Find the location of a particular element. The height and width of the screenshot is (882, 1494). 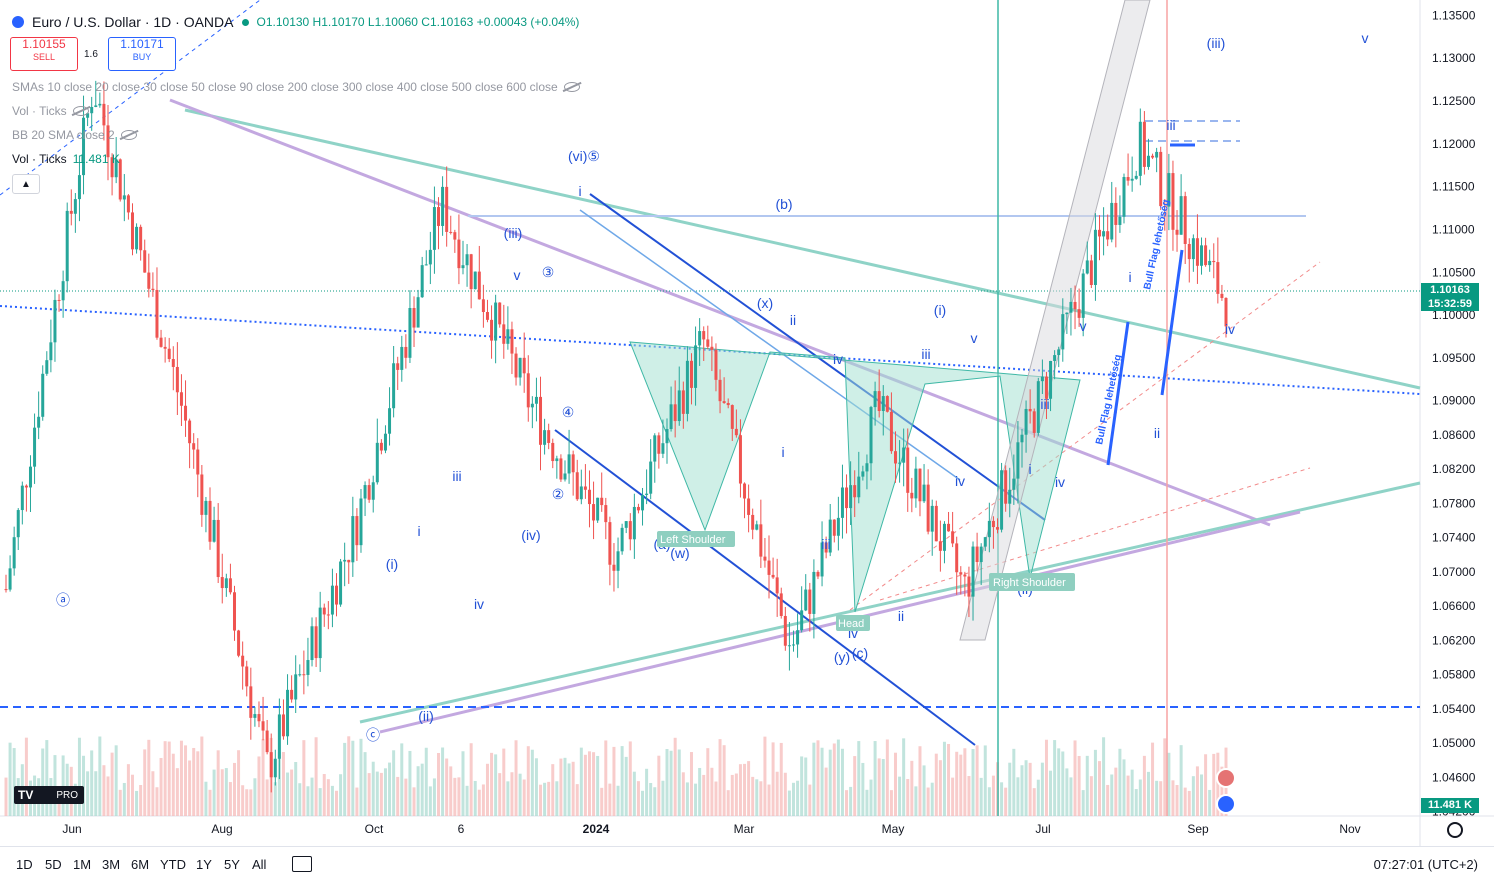

dashed-trendline is located at coordinates (130, 98).